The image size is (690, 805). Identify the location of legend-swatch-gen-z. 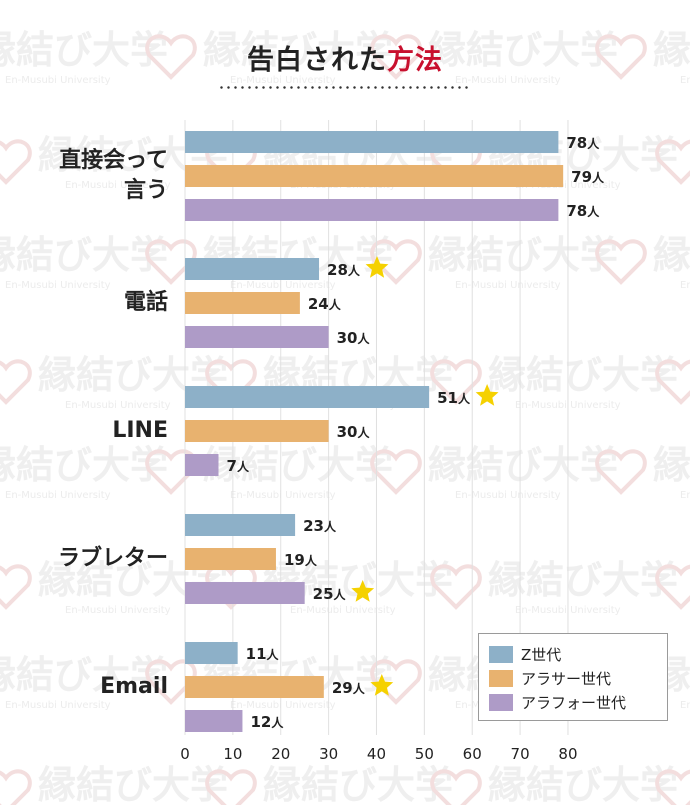
(501, 654).